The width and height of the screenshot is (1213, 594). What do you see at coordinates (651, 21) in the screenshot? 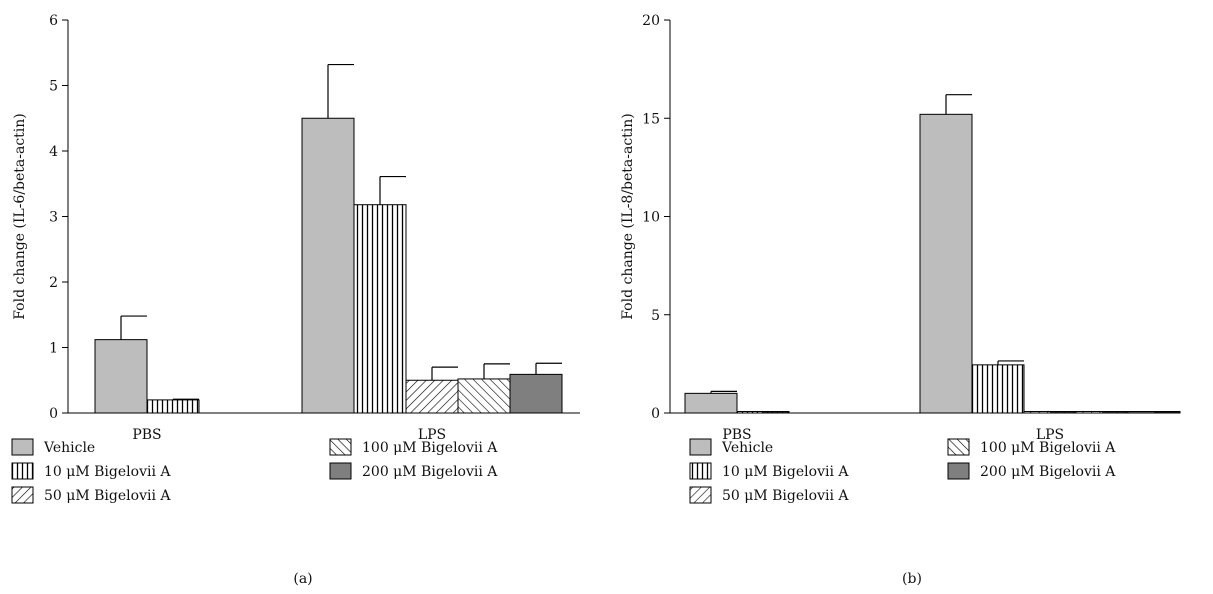
I see `y-tick-label: 20` at bounding box center [651, 21].